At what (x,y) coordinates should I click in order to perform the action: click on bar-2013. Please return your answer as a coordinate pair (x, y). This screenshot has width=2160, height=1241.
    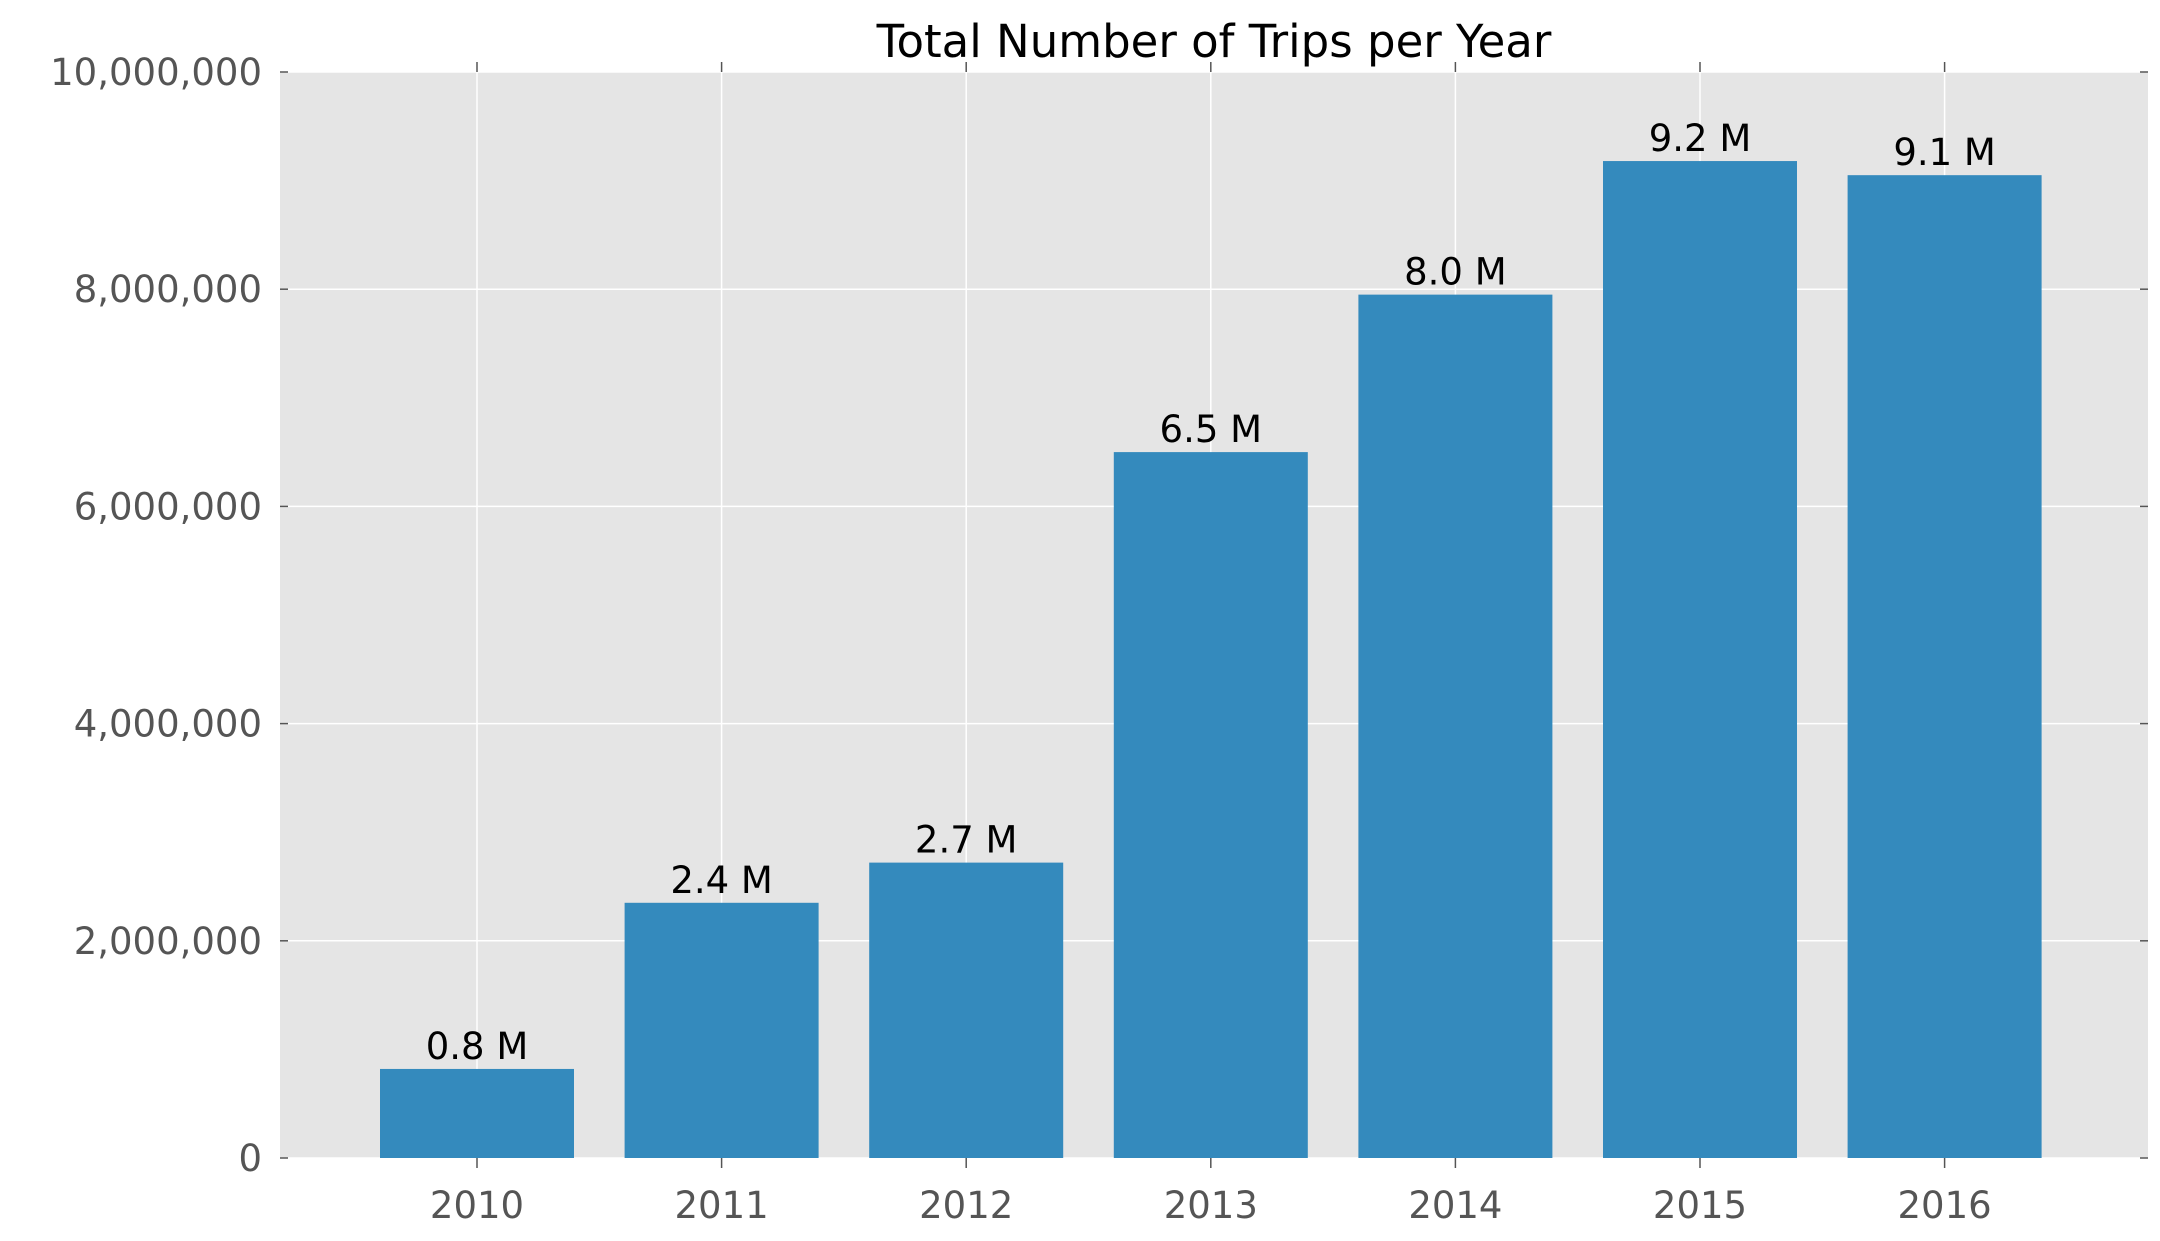
    Looking at the image, I should click on (1210, 805).